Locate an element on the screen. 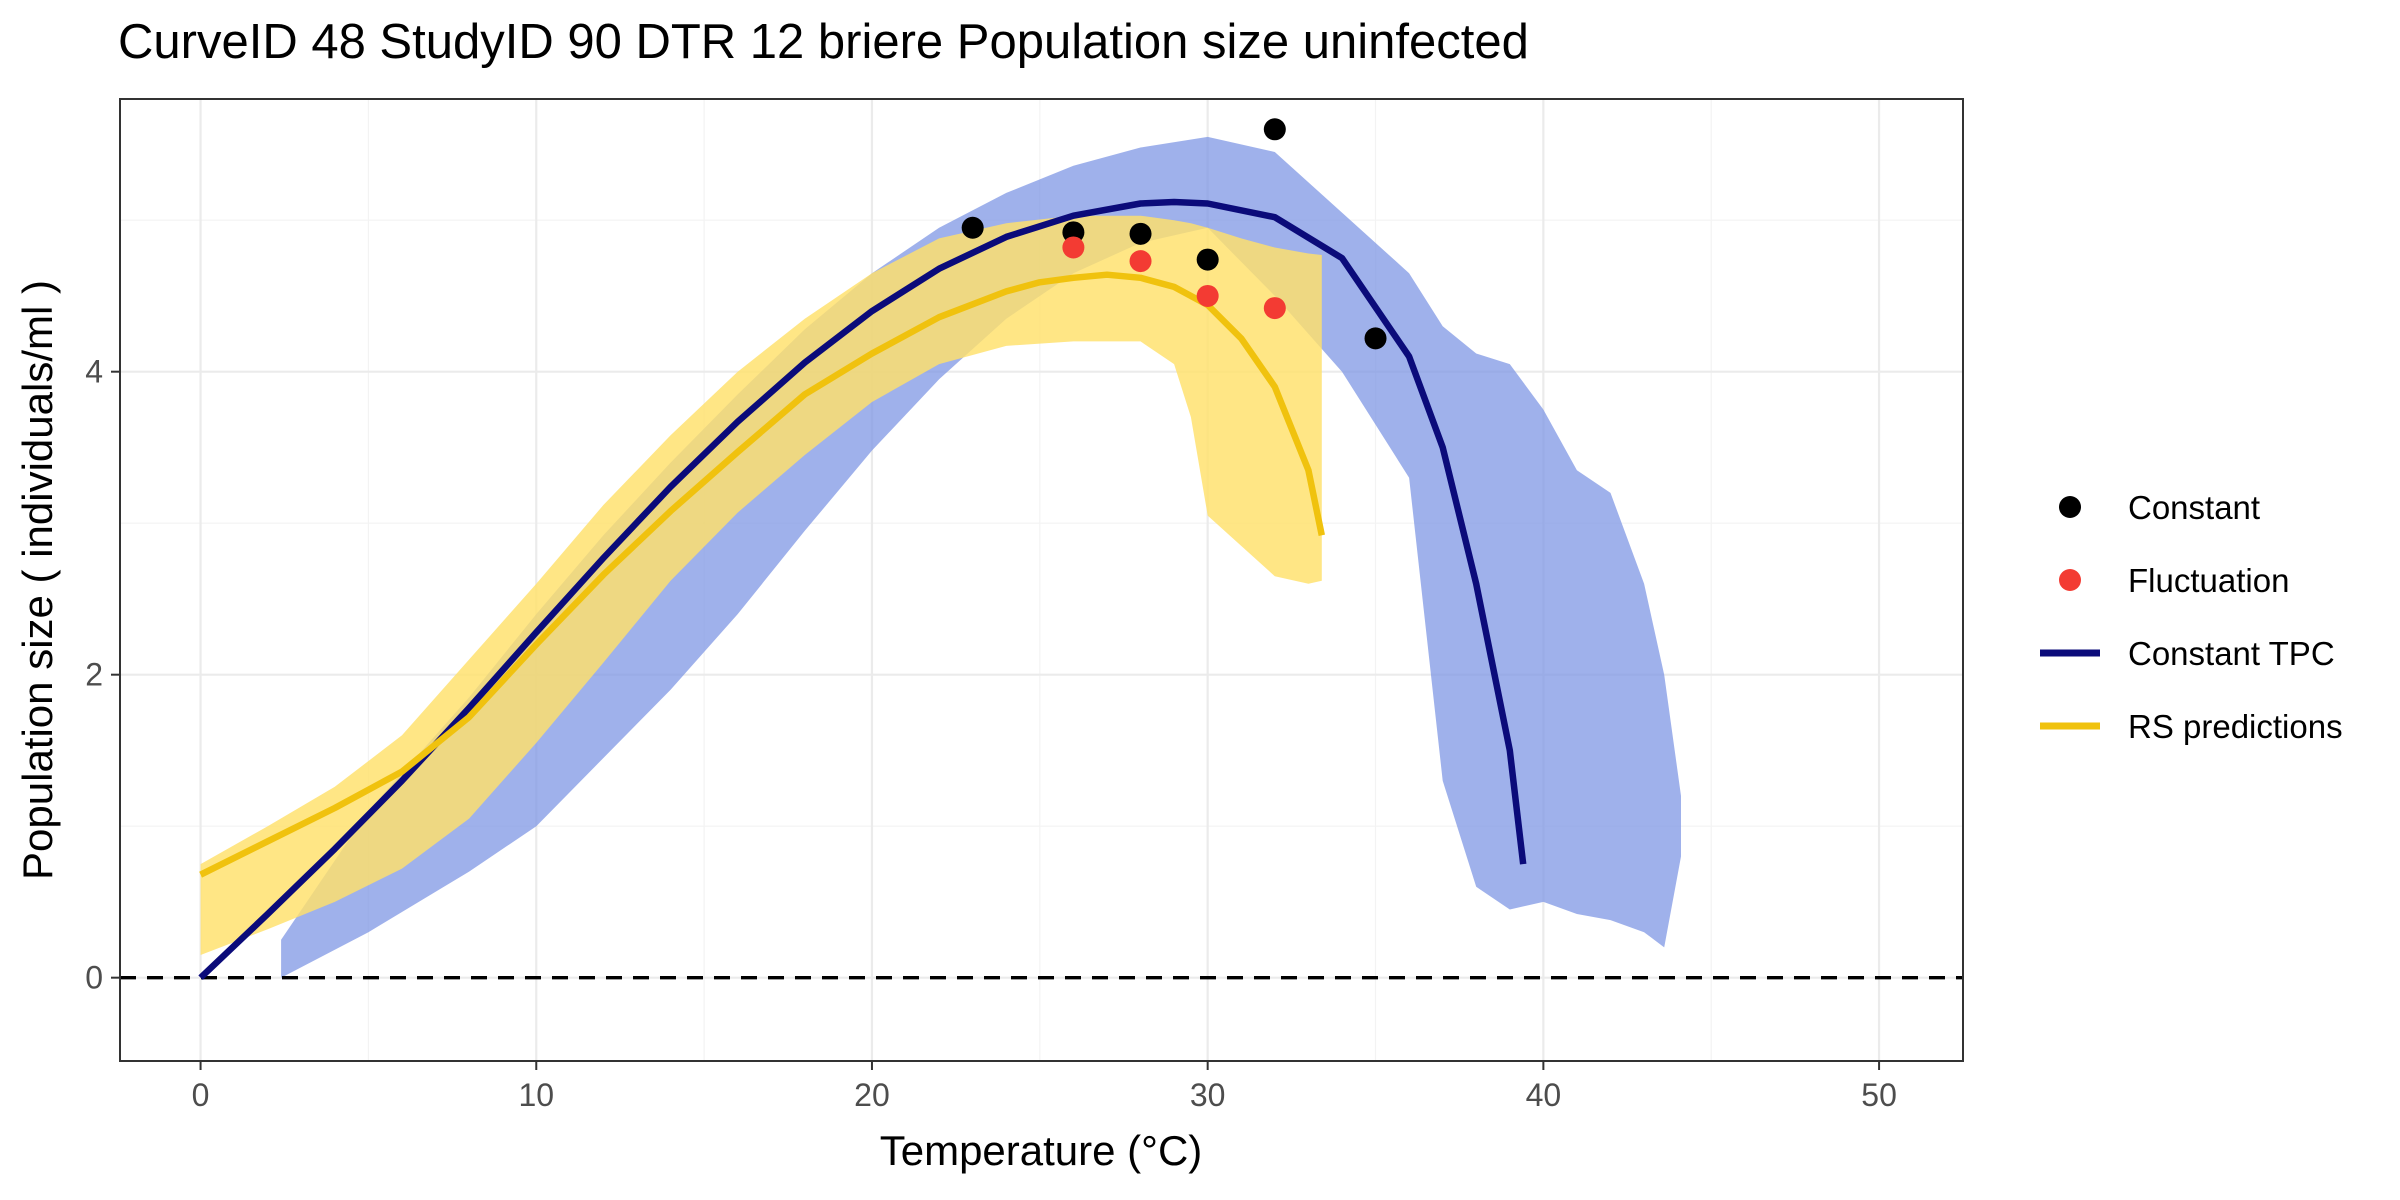 This screenshot has height=1200, width=2400. legend-fluctuation-label: Fluctuation is located at coordinates (2208, 580).